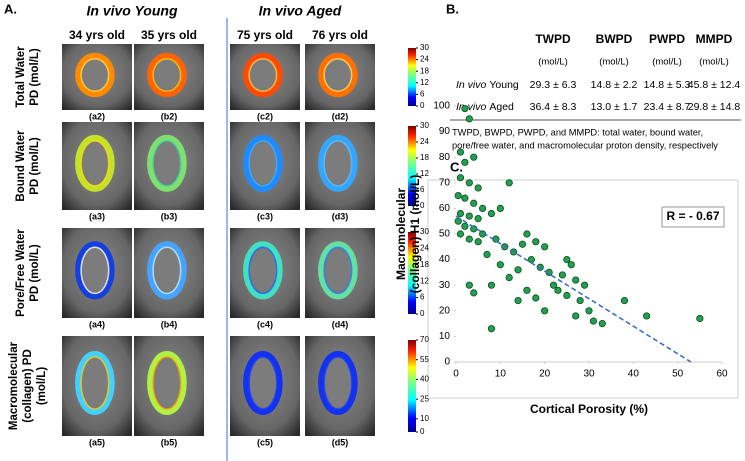 This screenshot has width=745, height=461. What do you see at coordinates (131, 11) in the screenshot?
I see `group-header: In vivo Young` at bounding box center [131, 11].